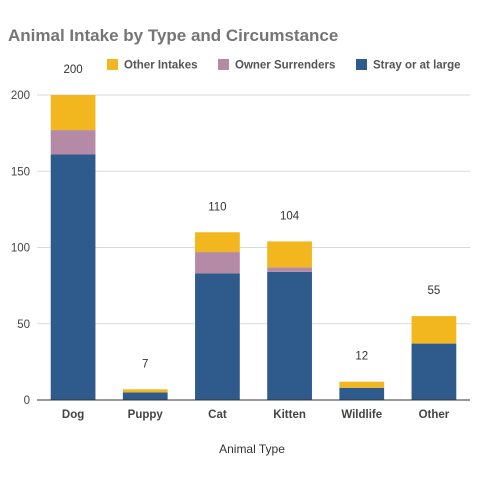 The width and height of the screenshot is (480, 480). I want to click on y-tick-label: 100, so click(20, 249).